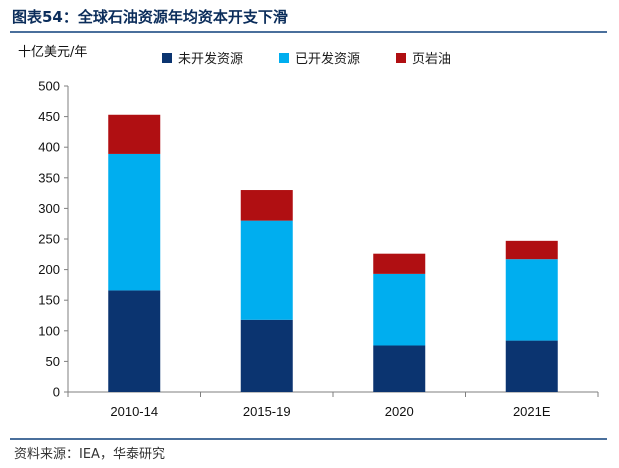 This screenshot has width=619, height=468. Describe the element at coordinates (401, 57) in the screenshot. I see `legend-swatch-shale` at that location.